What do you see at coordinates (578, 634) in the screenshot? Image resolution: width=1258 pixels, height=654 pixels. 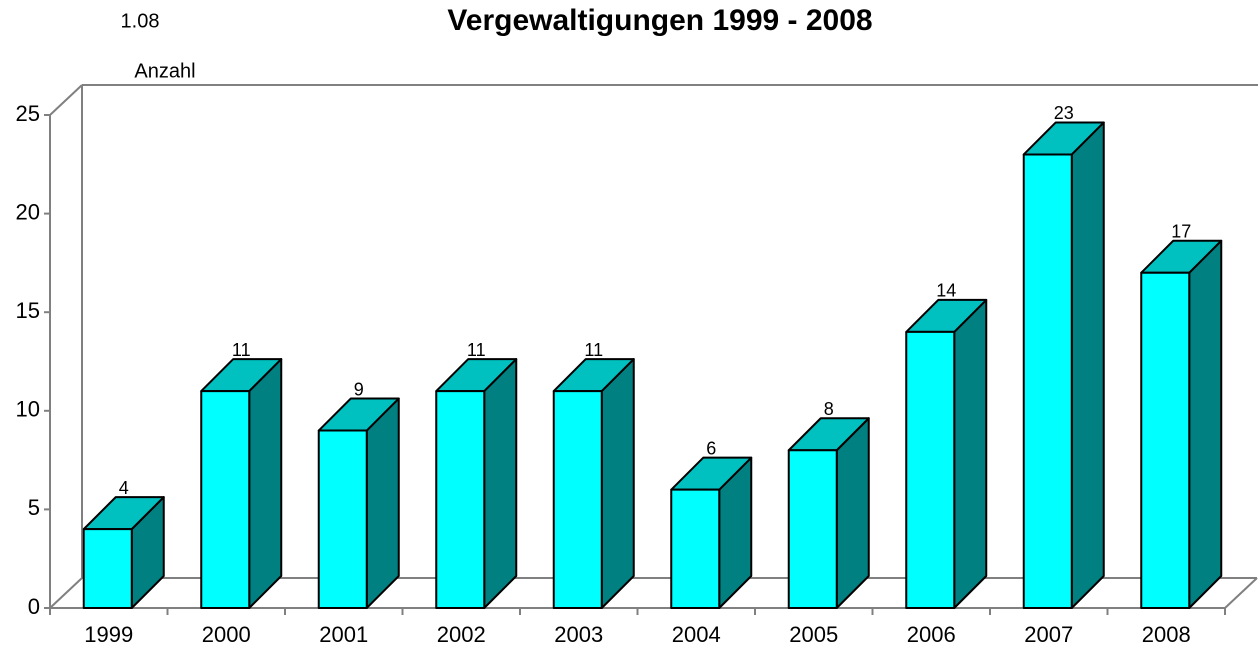 I see `x-tick-label: 2003` at bounding box center [578, 634].